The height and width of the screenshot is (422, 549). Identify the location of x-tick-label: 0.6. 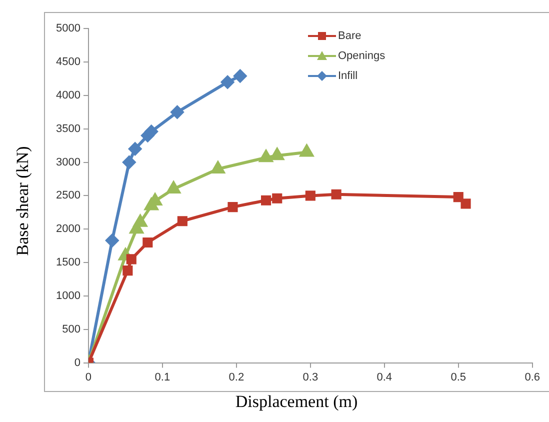
(532, 377).